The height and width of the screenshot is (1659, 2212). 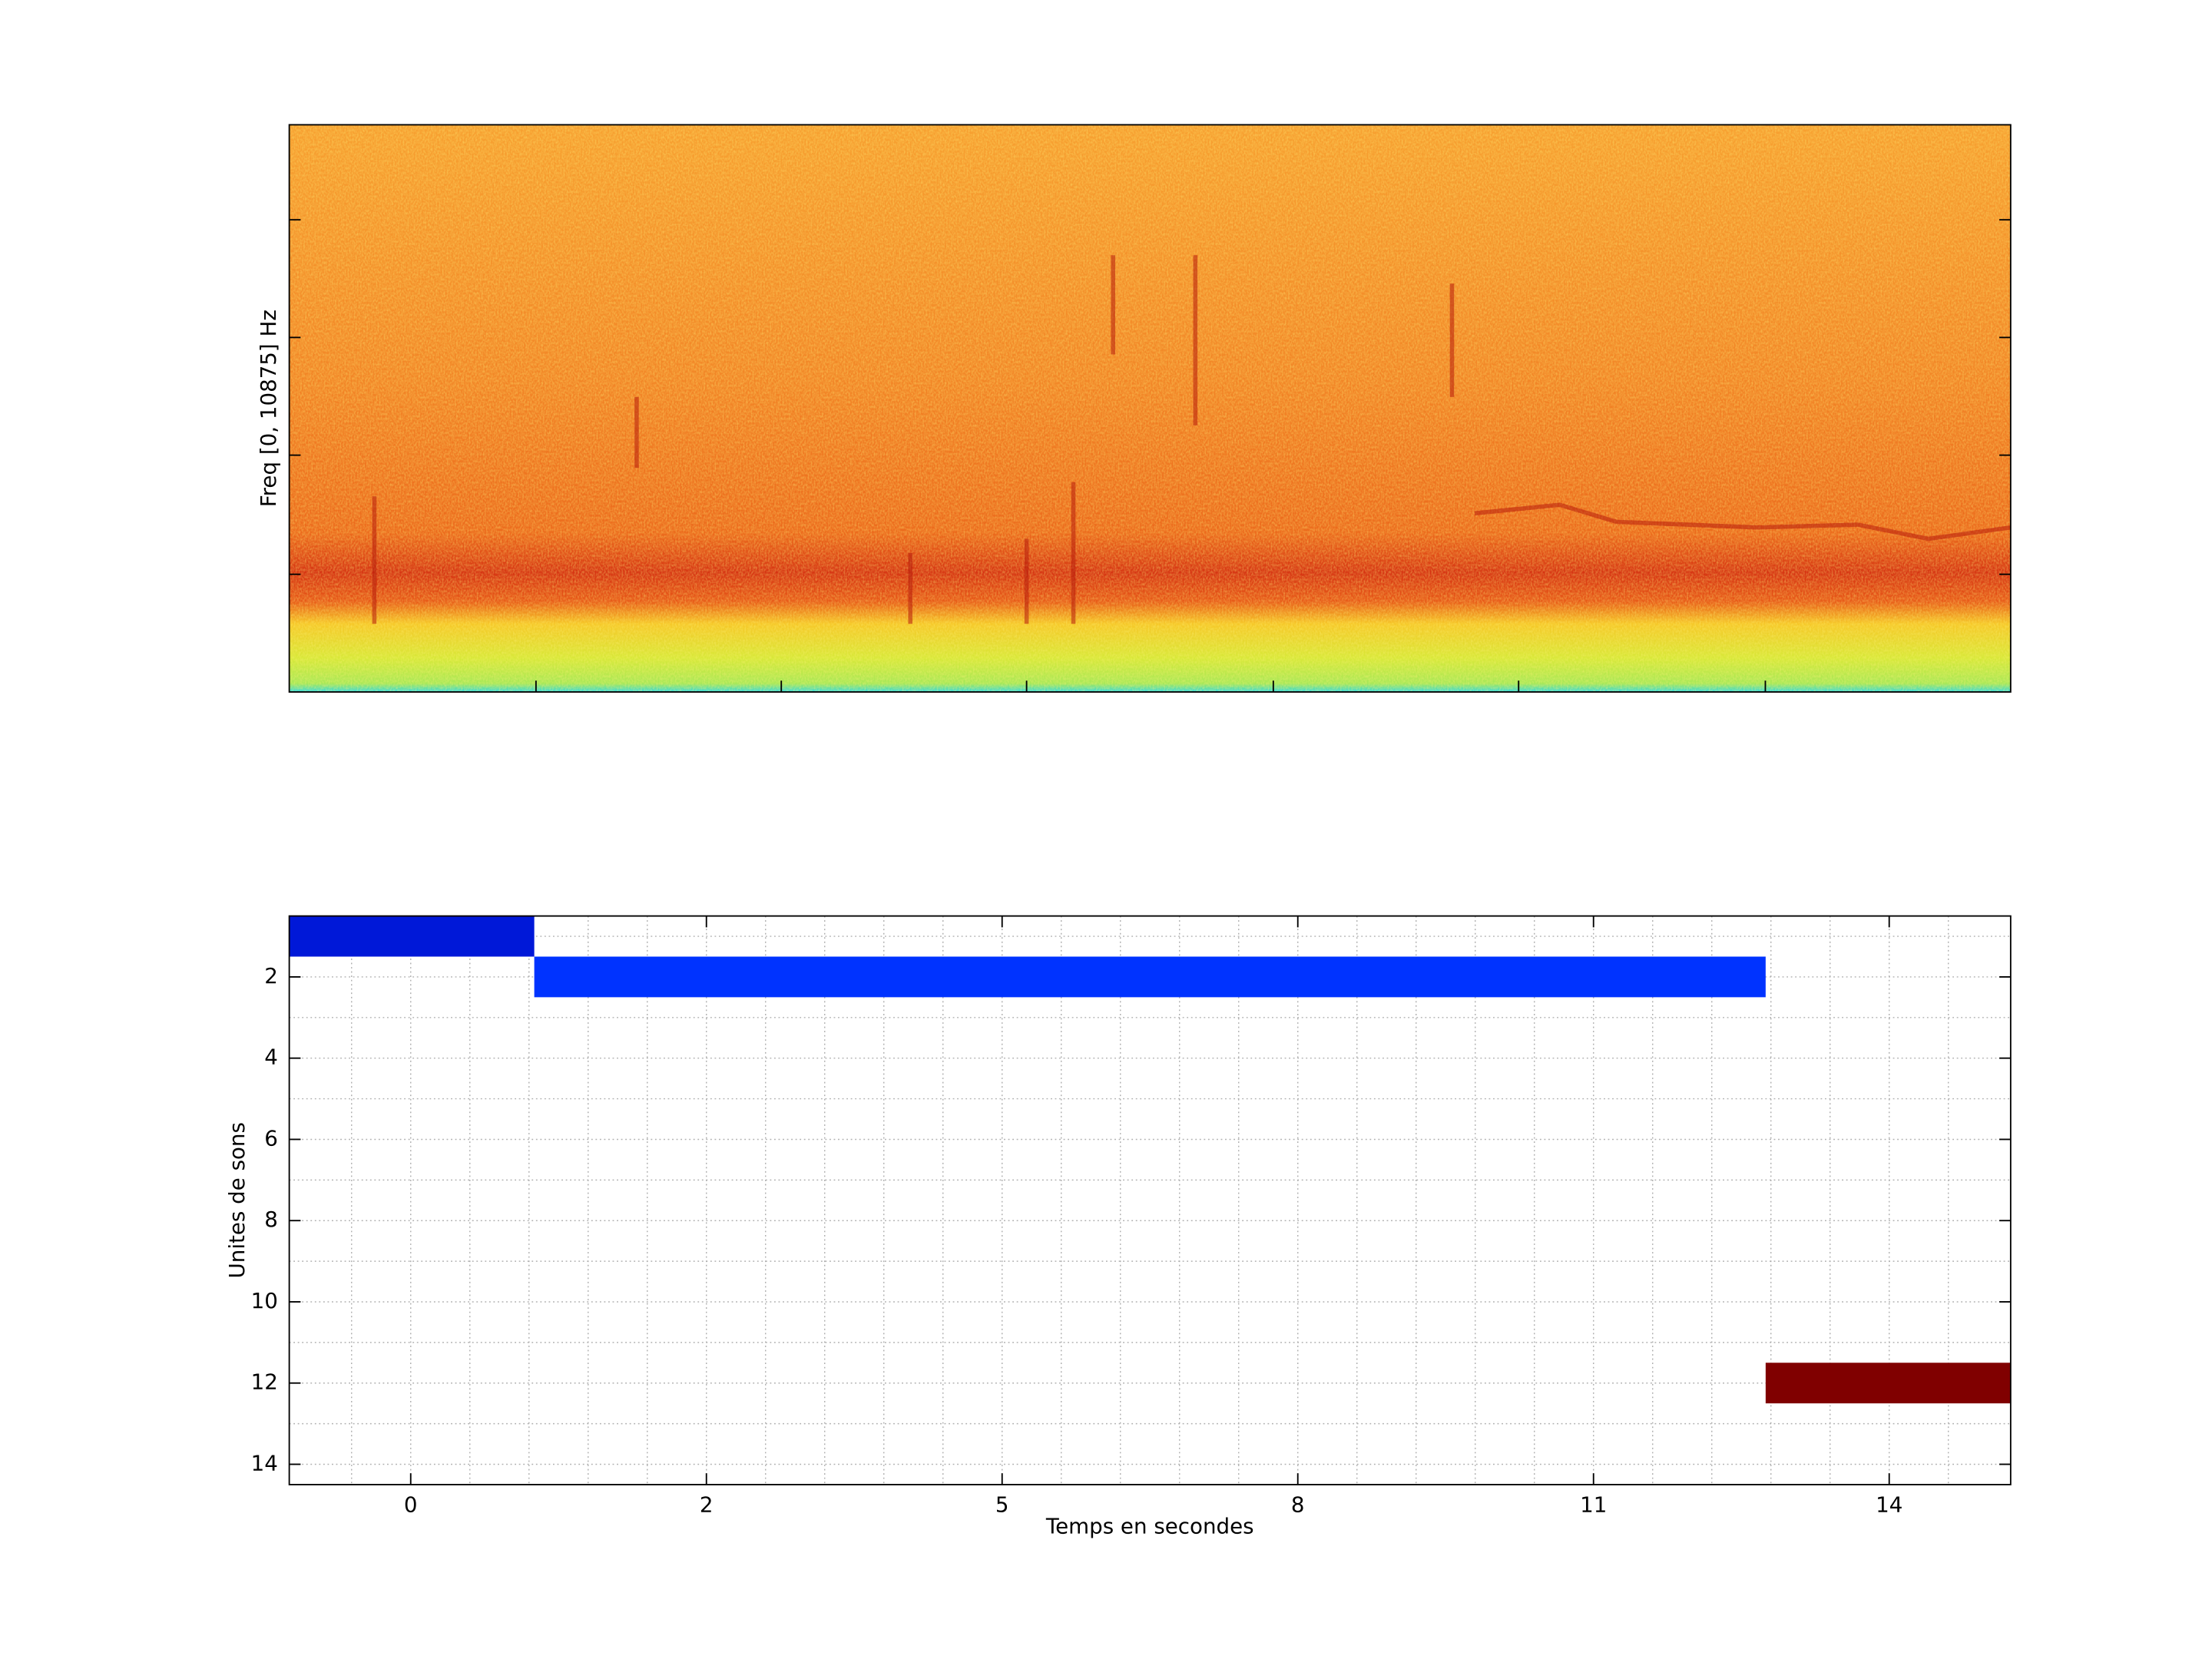 What do you see at coordinates (1889, 1505) in the screenshot?
I see `x-tick-label: 14` at bounding box center [1889, 1505].